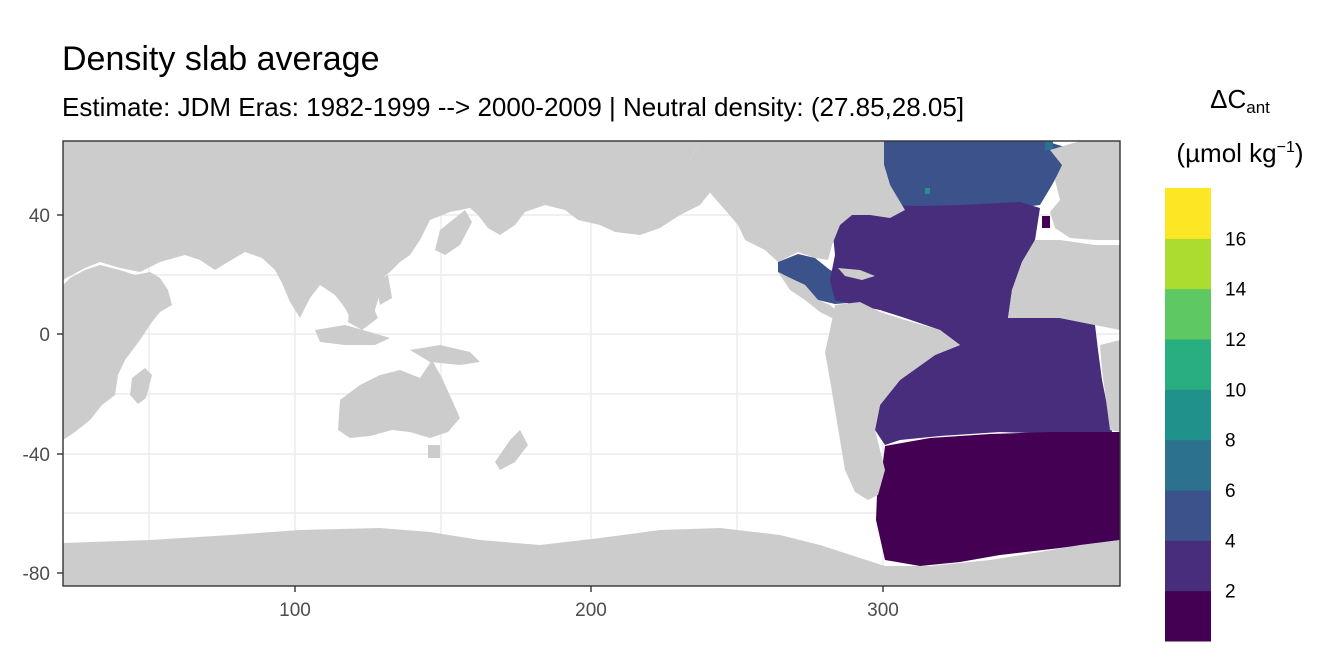 Image resolution: width=1344 pixels, height=672 pixels. What do you see at coordinates (998, 499) in the screenshot?
I see `data-southern-band` at bounding box center [998, 499].